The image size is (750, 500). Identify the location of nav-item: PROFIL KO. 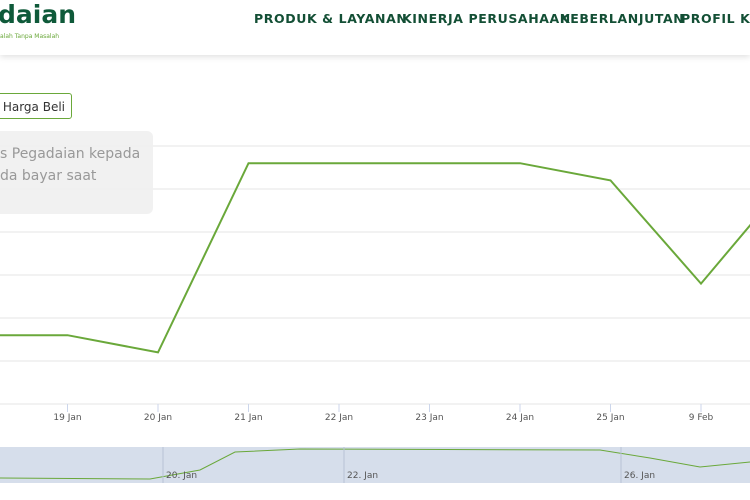
(715, 18).